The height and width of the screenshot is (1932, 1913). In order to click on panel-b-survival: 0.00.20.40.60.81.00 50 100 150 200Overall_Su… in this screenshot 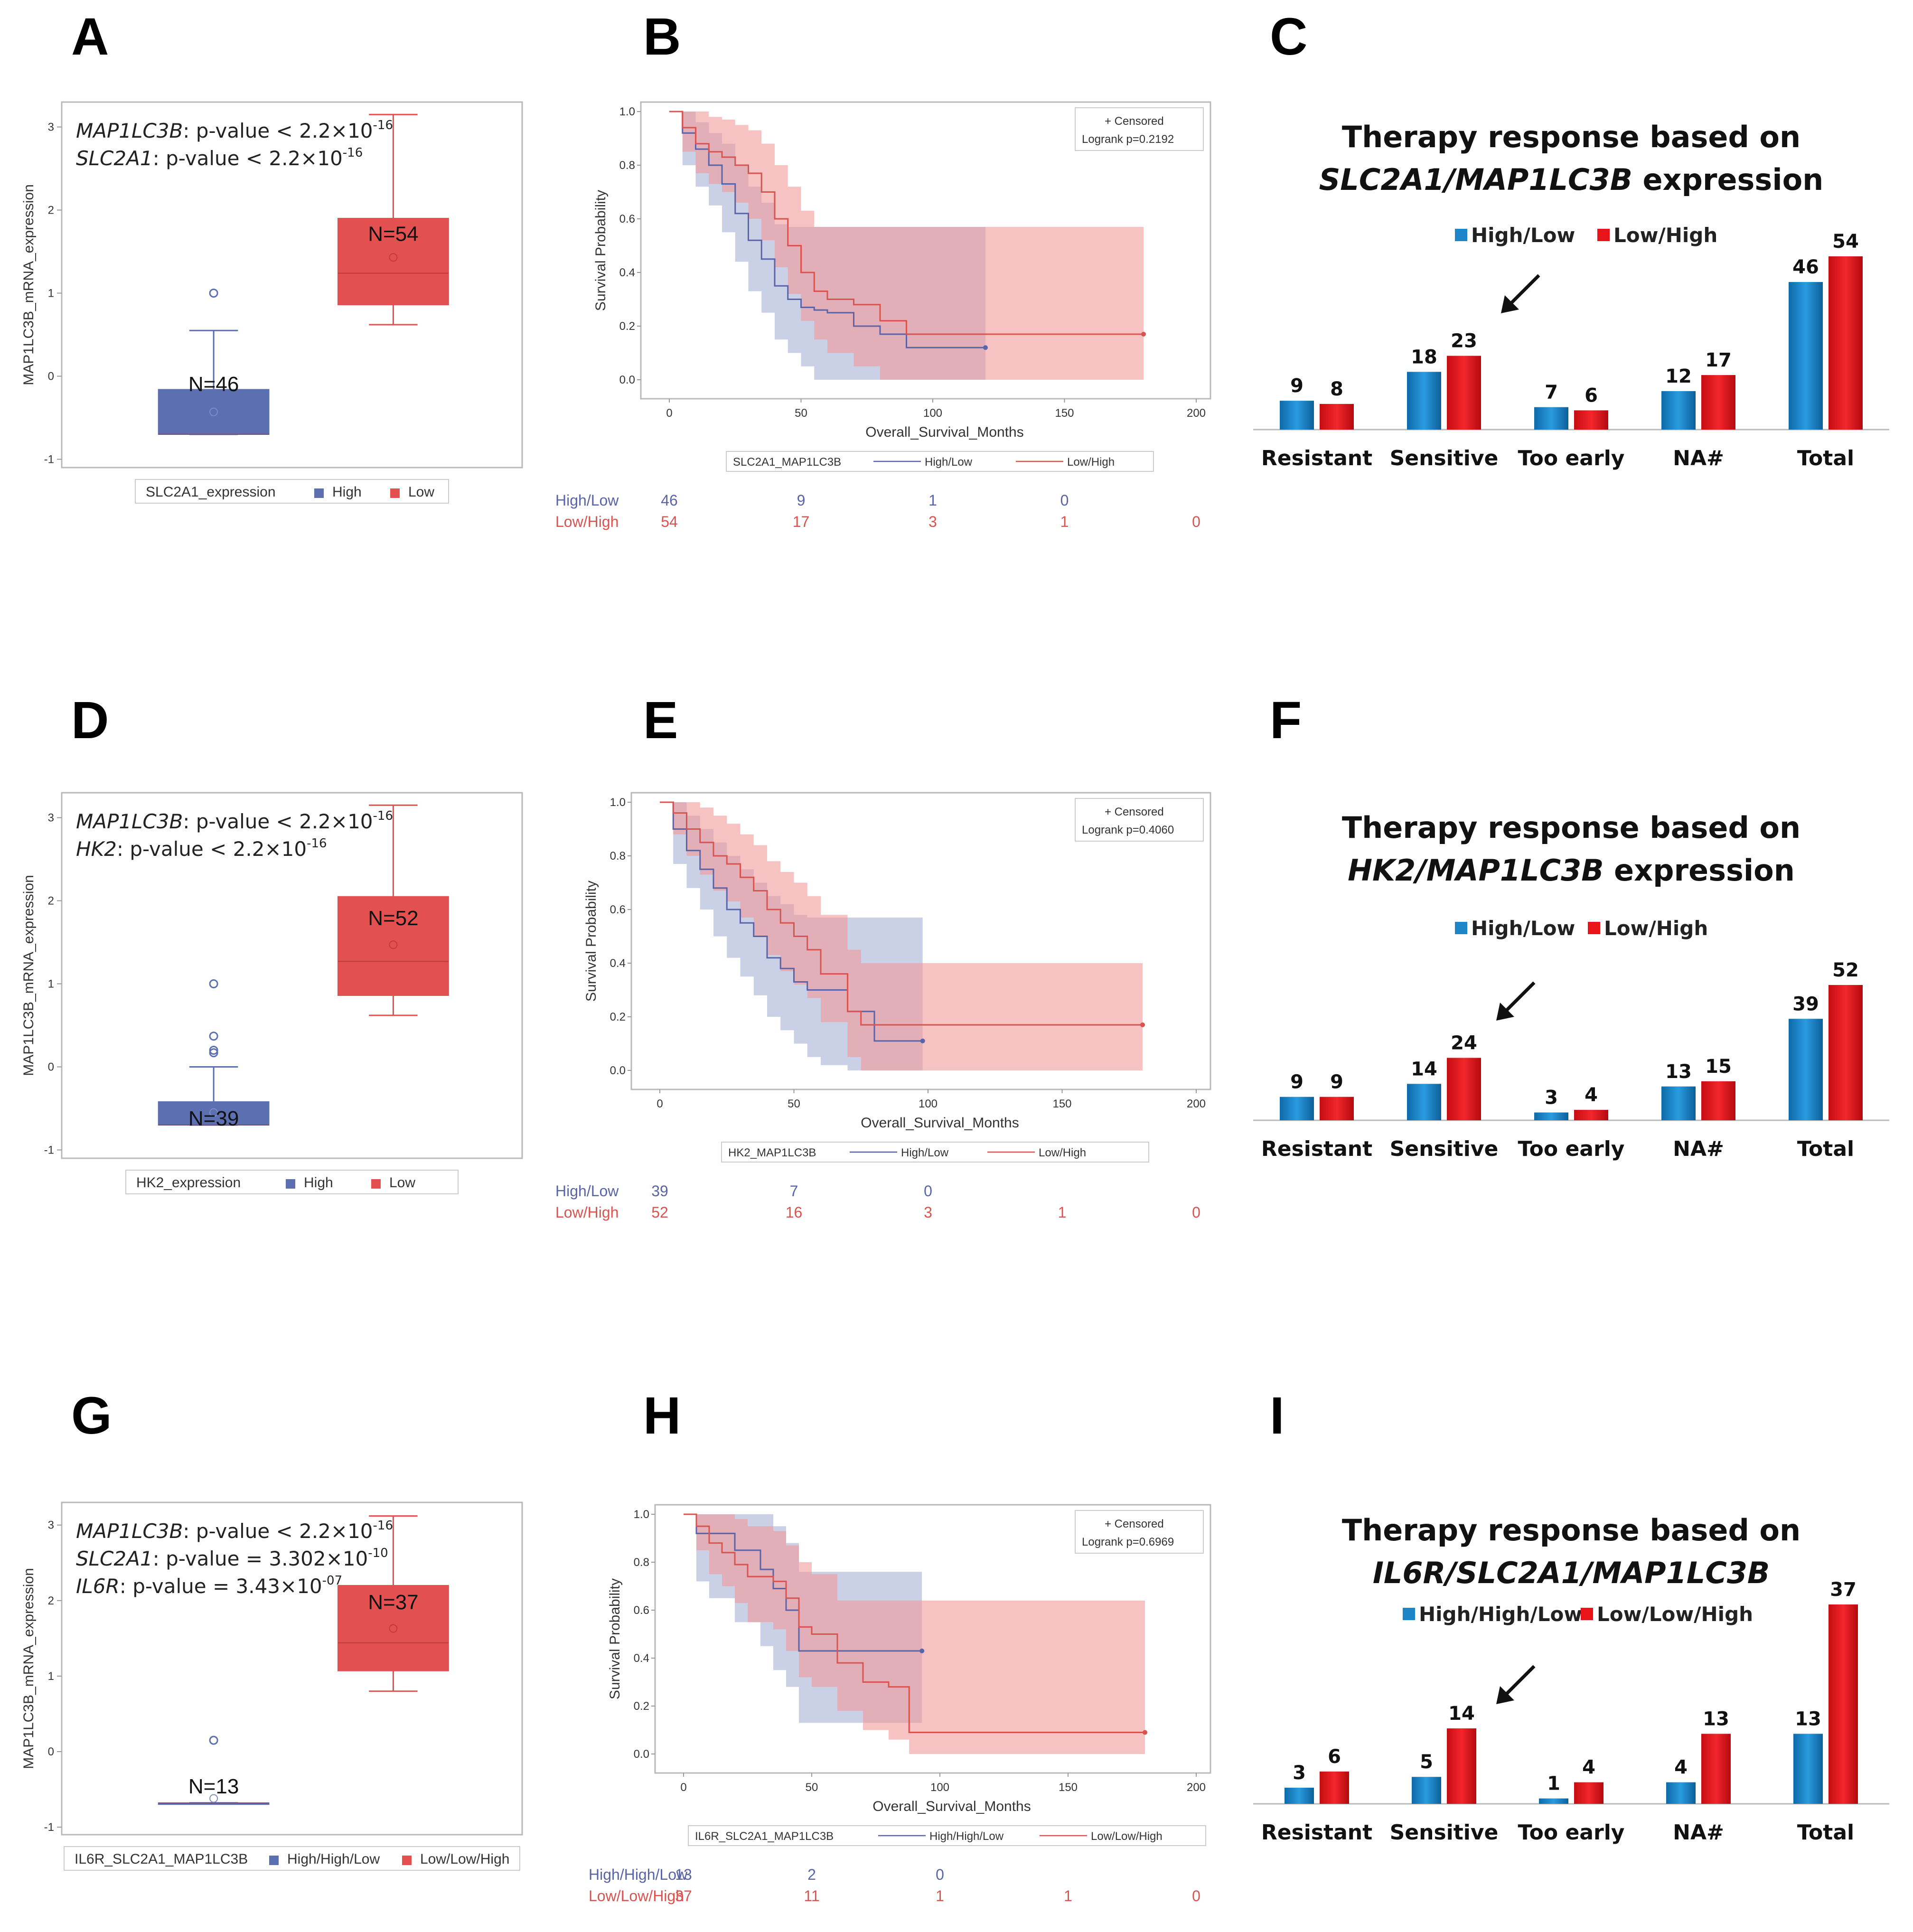, I will do `click(883, 316)`.